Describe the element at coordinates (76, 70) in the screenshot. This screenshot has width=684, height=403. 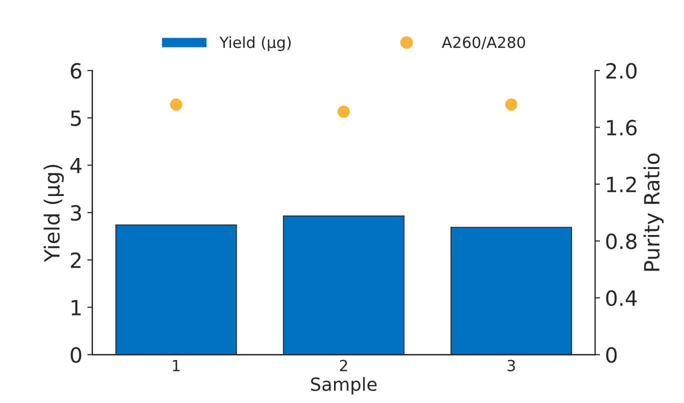
I see `y-tick-label: 6` at that location.